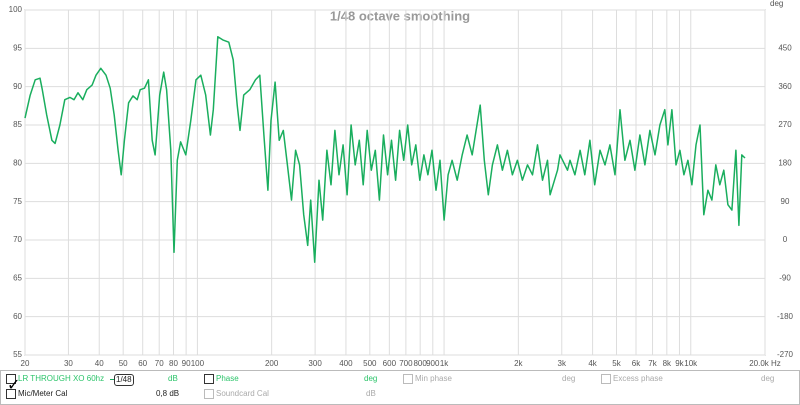  What do you see at coordinates (785, 201) in the screenshot?
I see `y2-tick-label: 90` at bounding box center [785, 201].